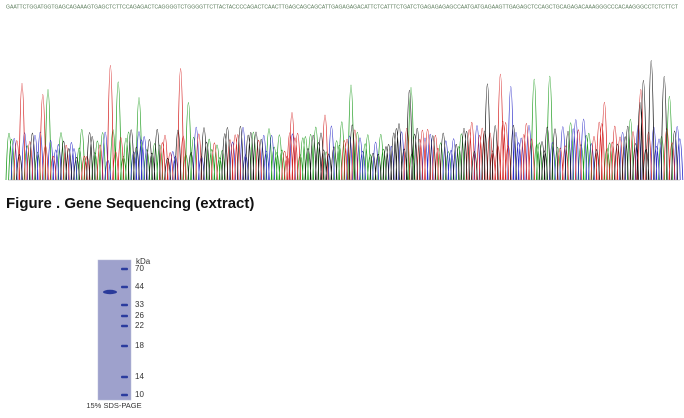 This screenshot has height=418, width=684. What do you see at coordinates (139, 286) in the screenshot?
I see `marker-label: 44` at bounding box center [139, 286].